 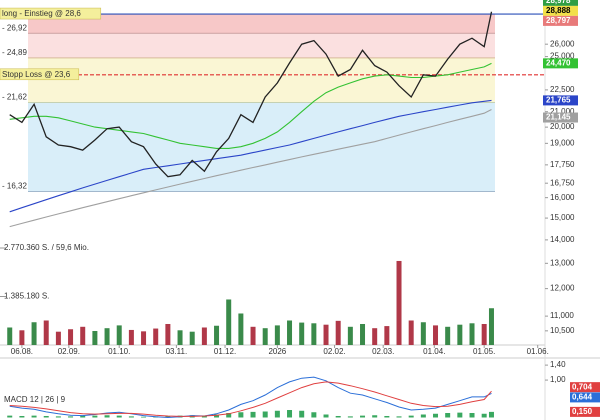 I want to click on macd-tag-label: 0,644, so click(x=582, y=397).